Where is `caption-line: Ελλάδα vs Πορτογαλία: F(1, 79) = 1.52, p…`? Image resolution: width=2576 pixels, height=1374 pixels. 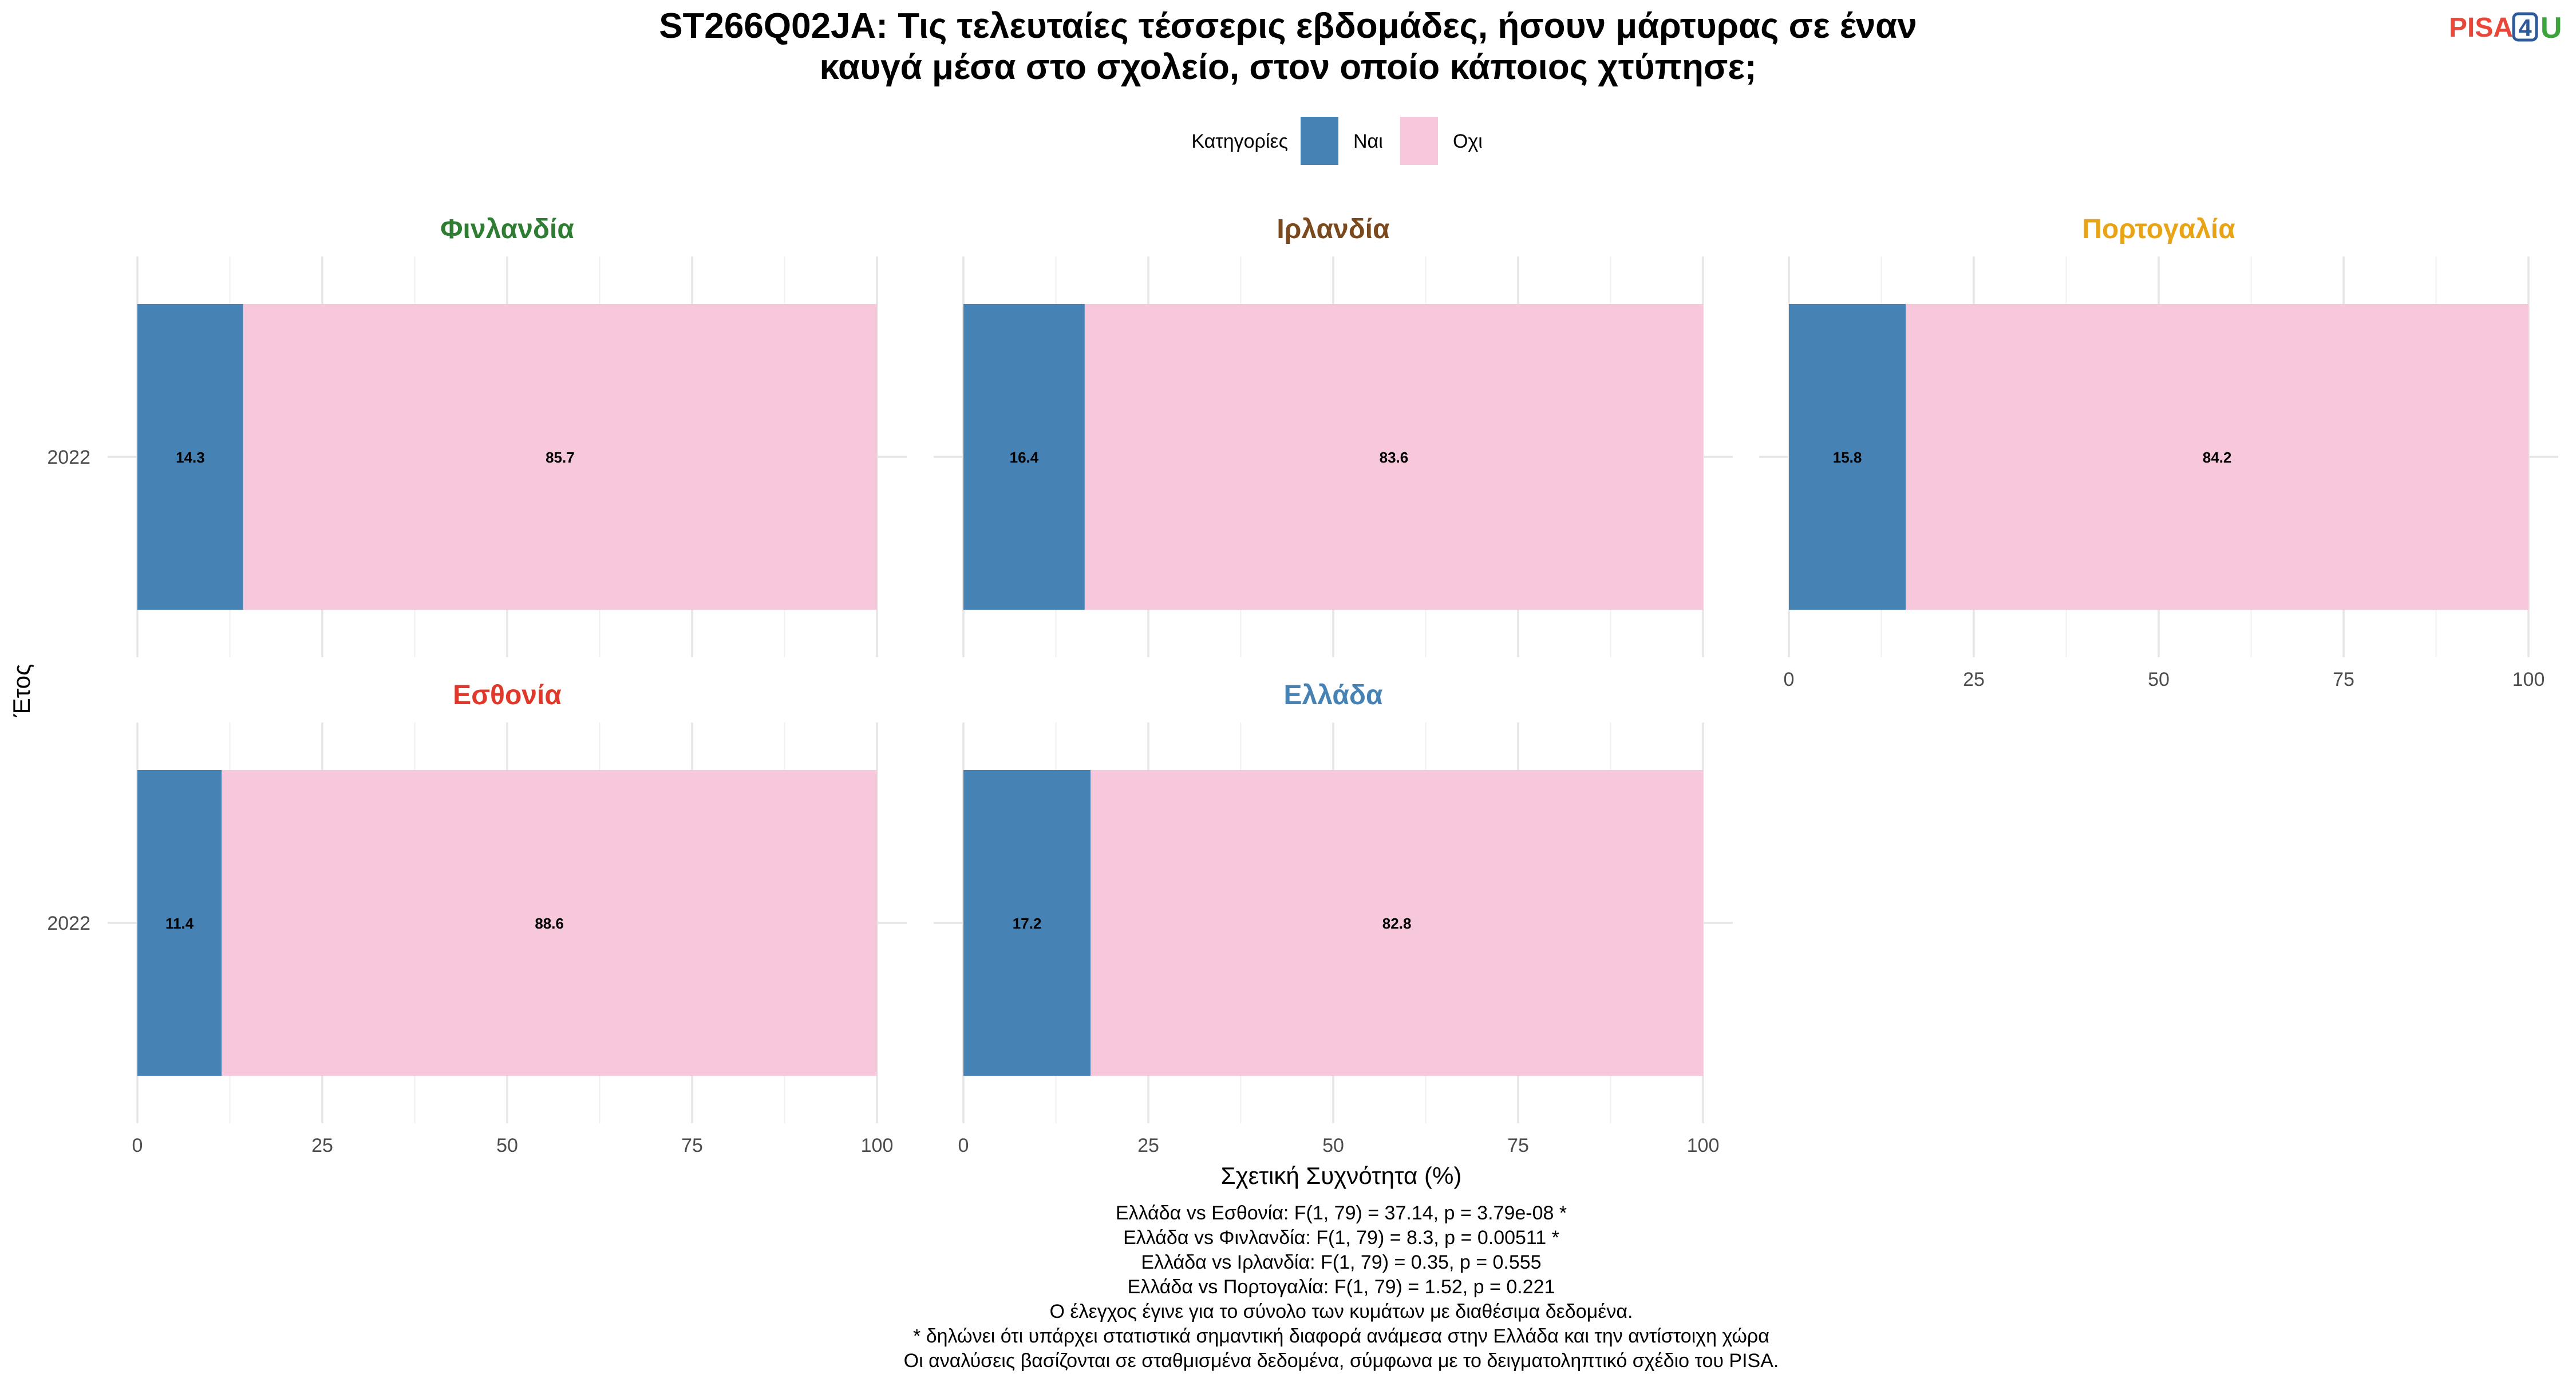 caption-line: Ελλάδα vs Πορτογαλία: F(1, 79) = 1.52, p… is located at coordinates (1341, 1287).